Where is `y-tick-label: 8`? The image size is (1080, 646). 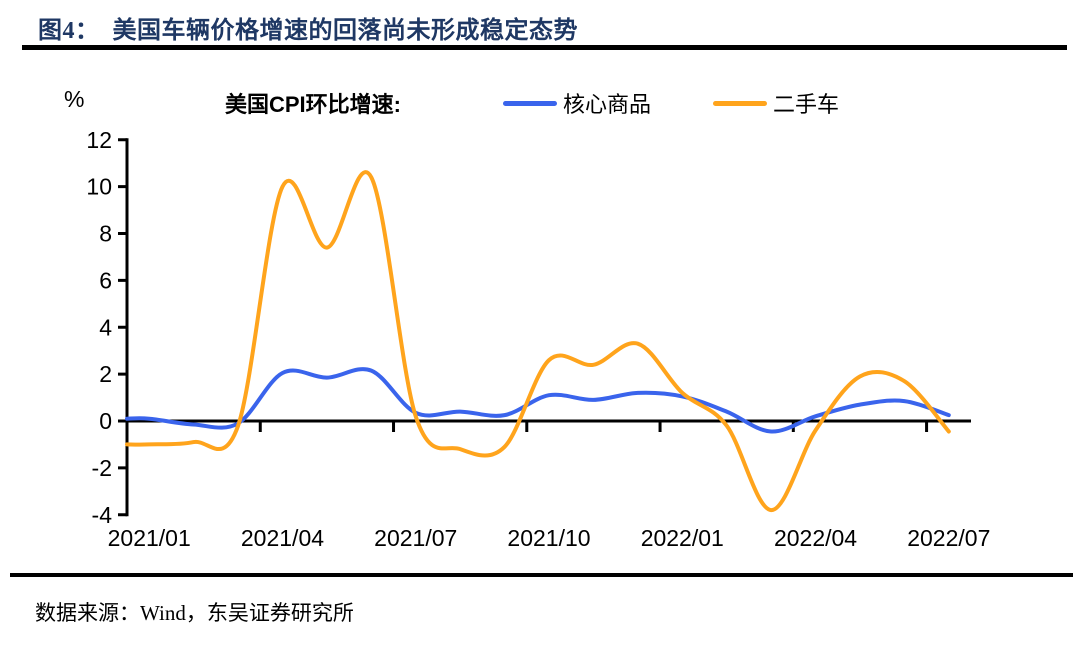 y-tick-label: 8 is located at coordinates (105, 234).